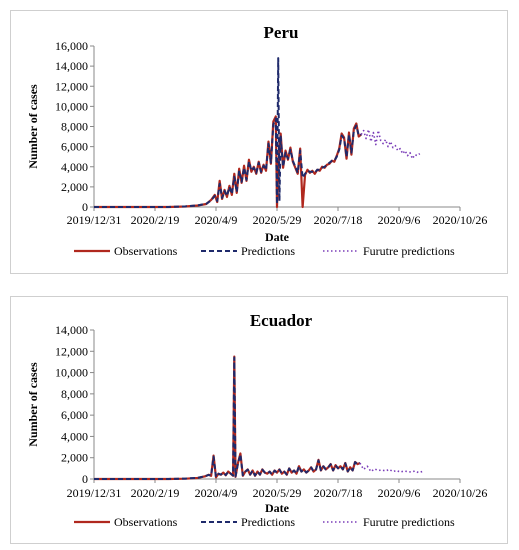 This screenshot has height=550, width=519. I want to click on y-tick-label: 16,000, so click(71, 46).